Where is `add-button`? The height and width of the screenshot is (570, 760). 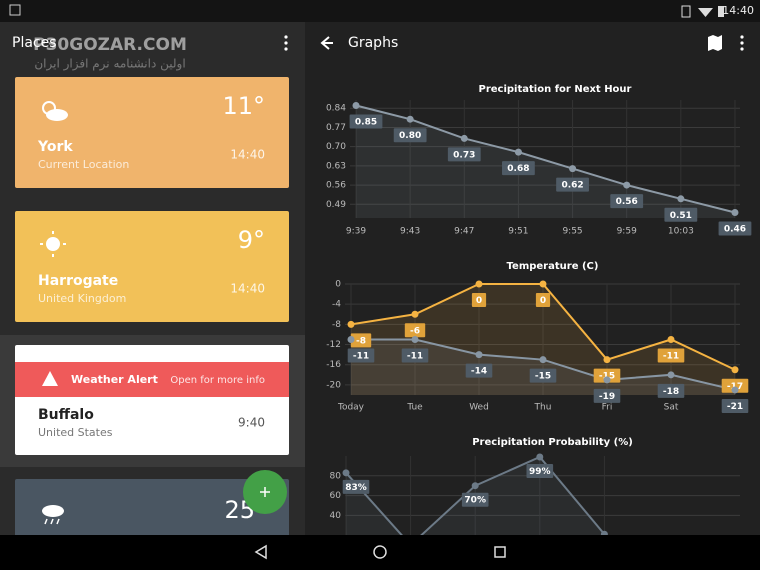
add-button is located at coordinates (265, 492).